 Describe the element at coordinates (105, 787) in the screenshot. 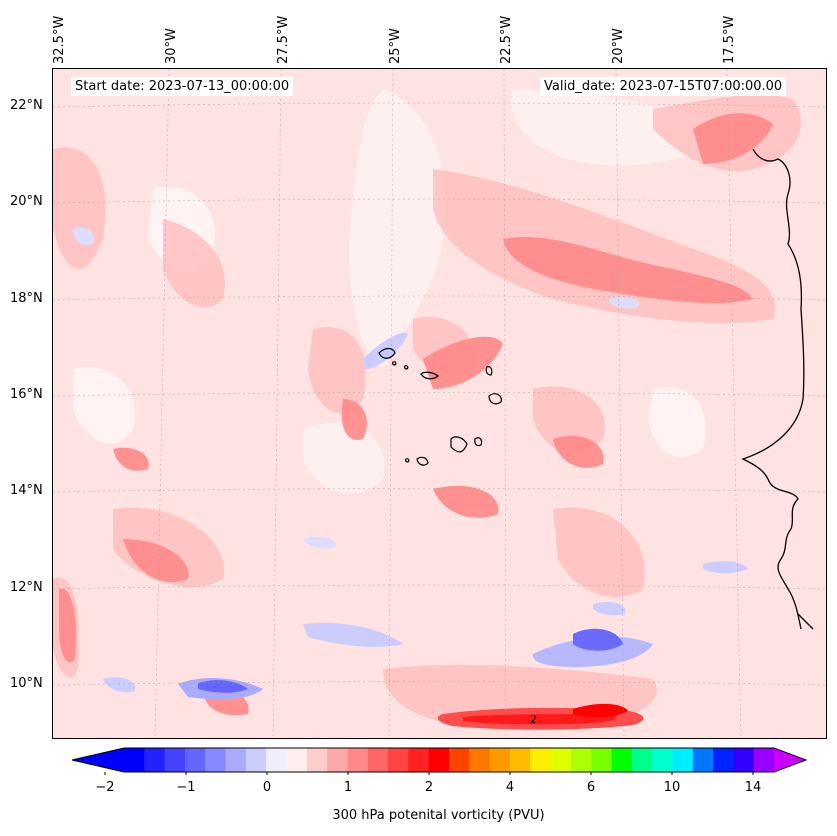

I see `cb-tick-minus2: −2` at that location.